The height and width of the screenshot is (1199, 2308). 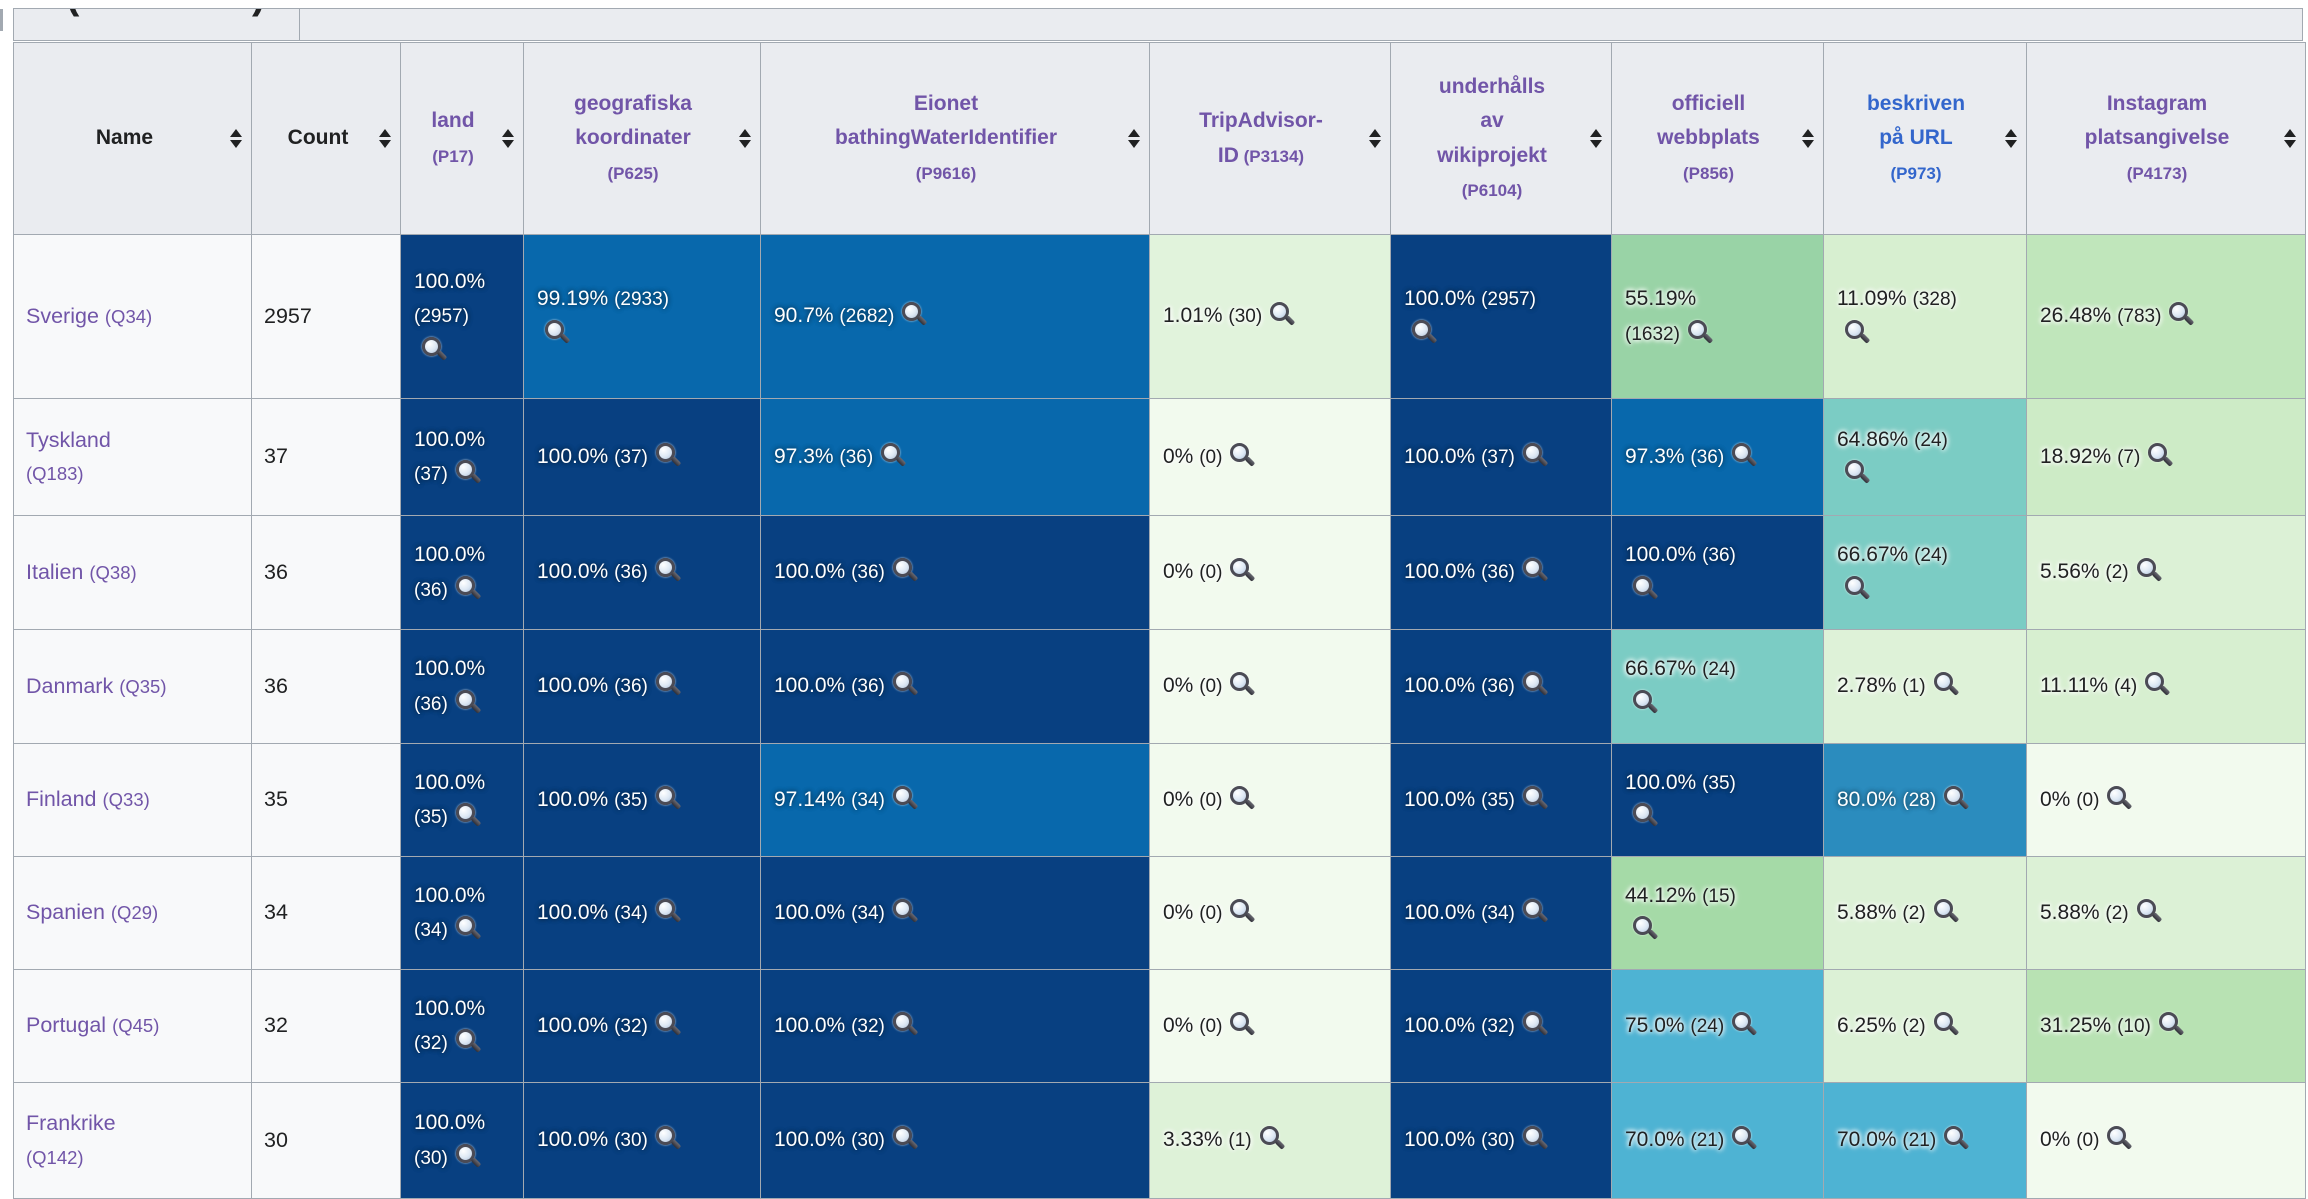 What do you see at coordinates (92, 1025) in the screenshot?
I see `item-link: Portugal (Q45)` at bounding box center [92, 1025].